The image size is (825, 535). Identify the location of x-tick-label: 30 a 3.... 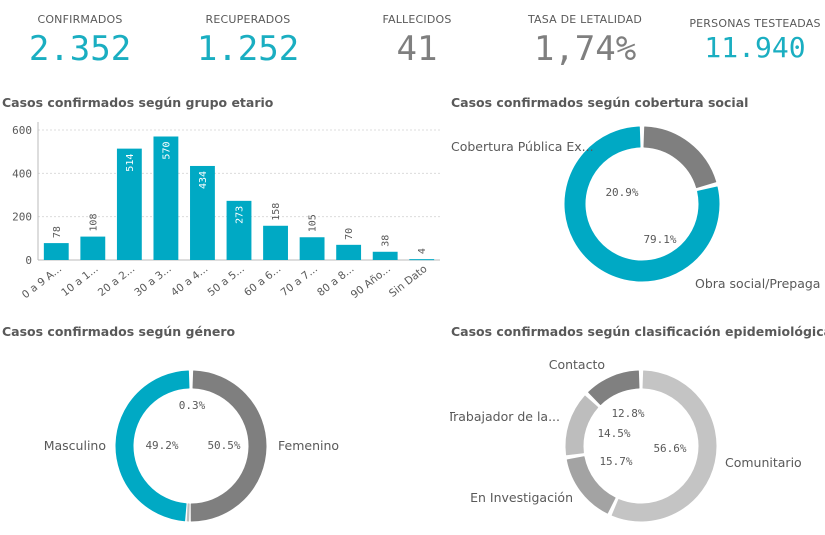
(152, 281).